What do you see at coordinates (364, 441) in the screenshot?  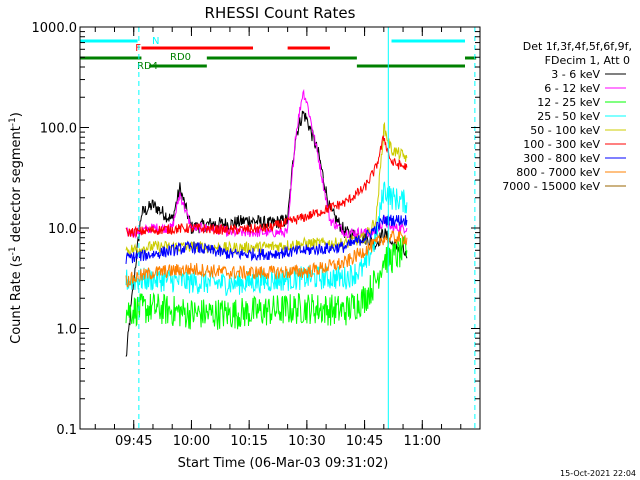 I see `x-tick-label: 10:45` at bounding box center [364, 441].